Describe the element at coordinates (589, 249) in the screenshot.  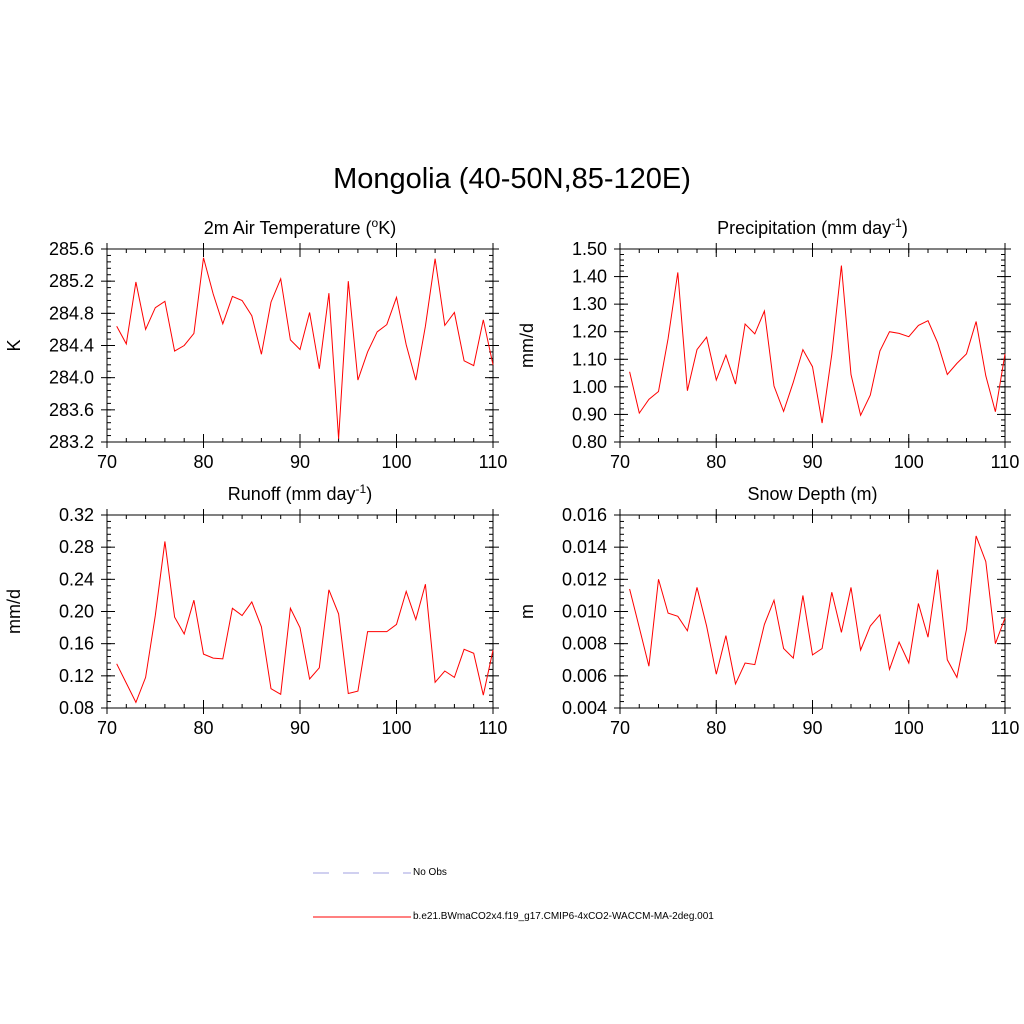
I see `y-tick-label: 1.50` at that location.